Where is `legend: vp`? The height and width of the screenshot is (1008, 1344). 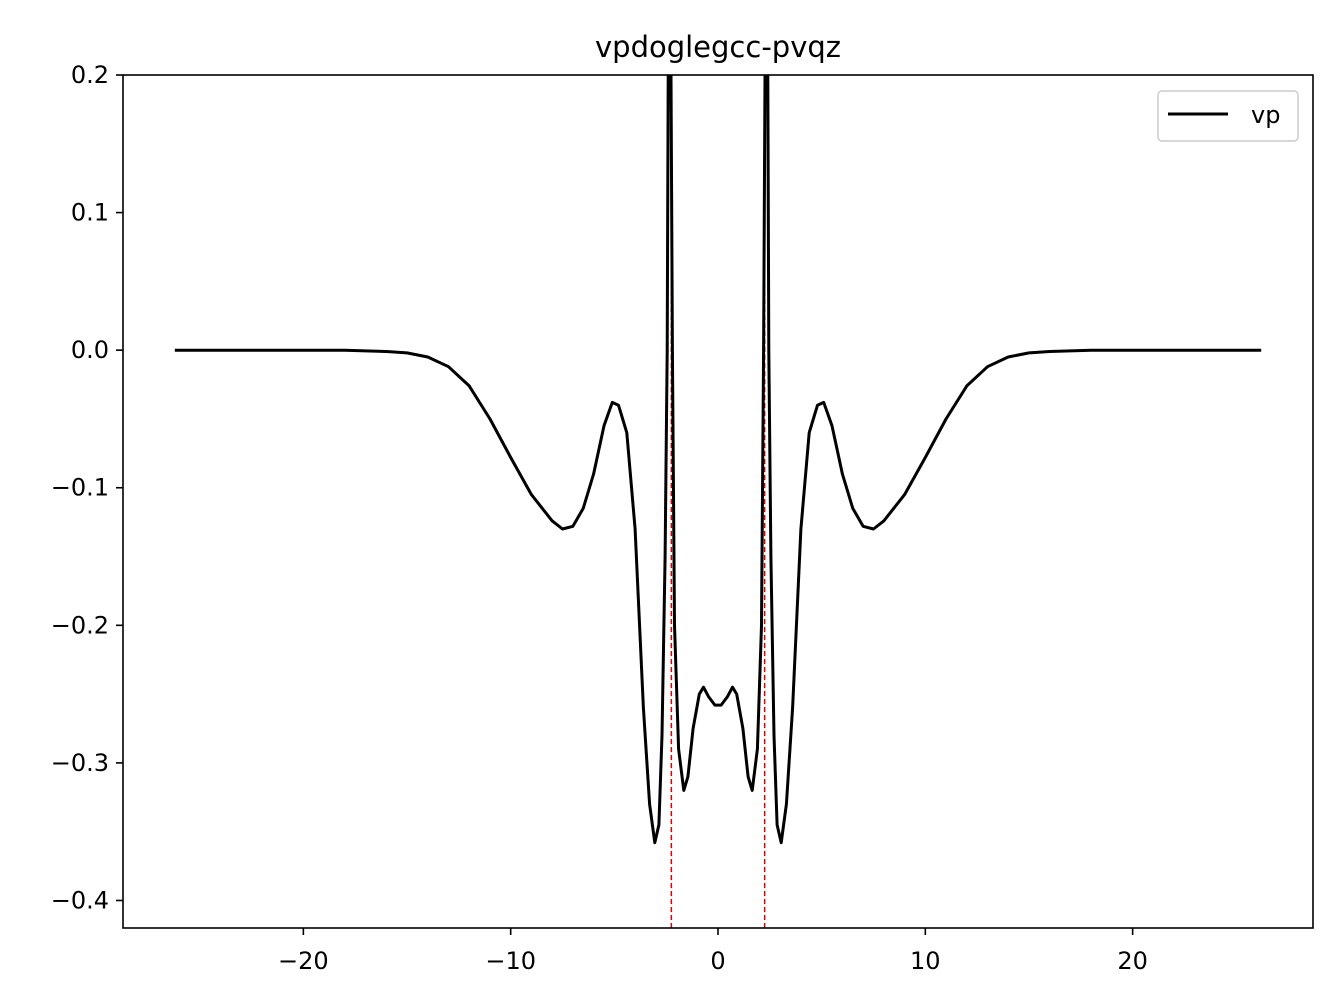 legend: vp is located at coordinates (1228, 116).